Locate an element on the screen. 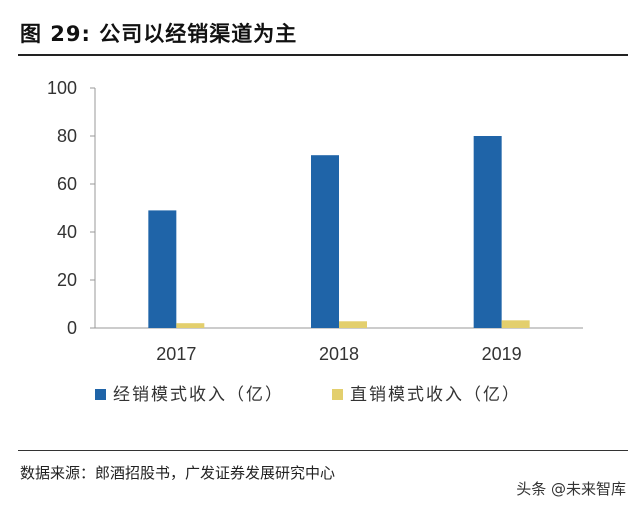 The image size is (640, 510). bar-direct-2018 is located at coordinates (353, 324).